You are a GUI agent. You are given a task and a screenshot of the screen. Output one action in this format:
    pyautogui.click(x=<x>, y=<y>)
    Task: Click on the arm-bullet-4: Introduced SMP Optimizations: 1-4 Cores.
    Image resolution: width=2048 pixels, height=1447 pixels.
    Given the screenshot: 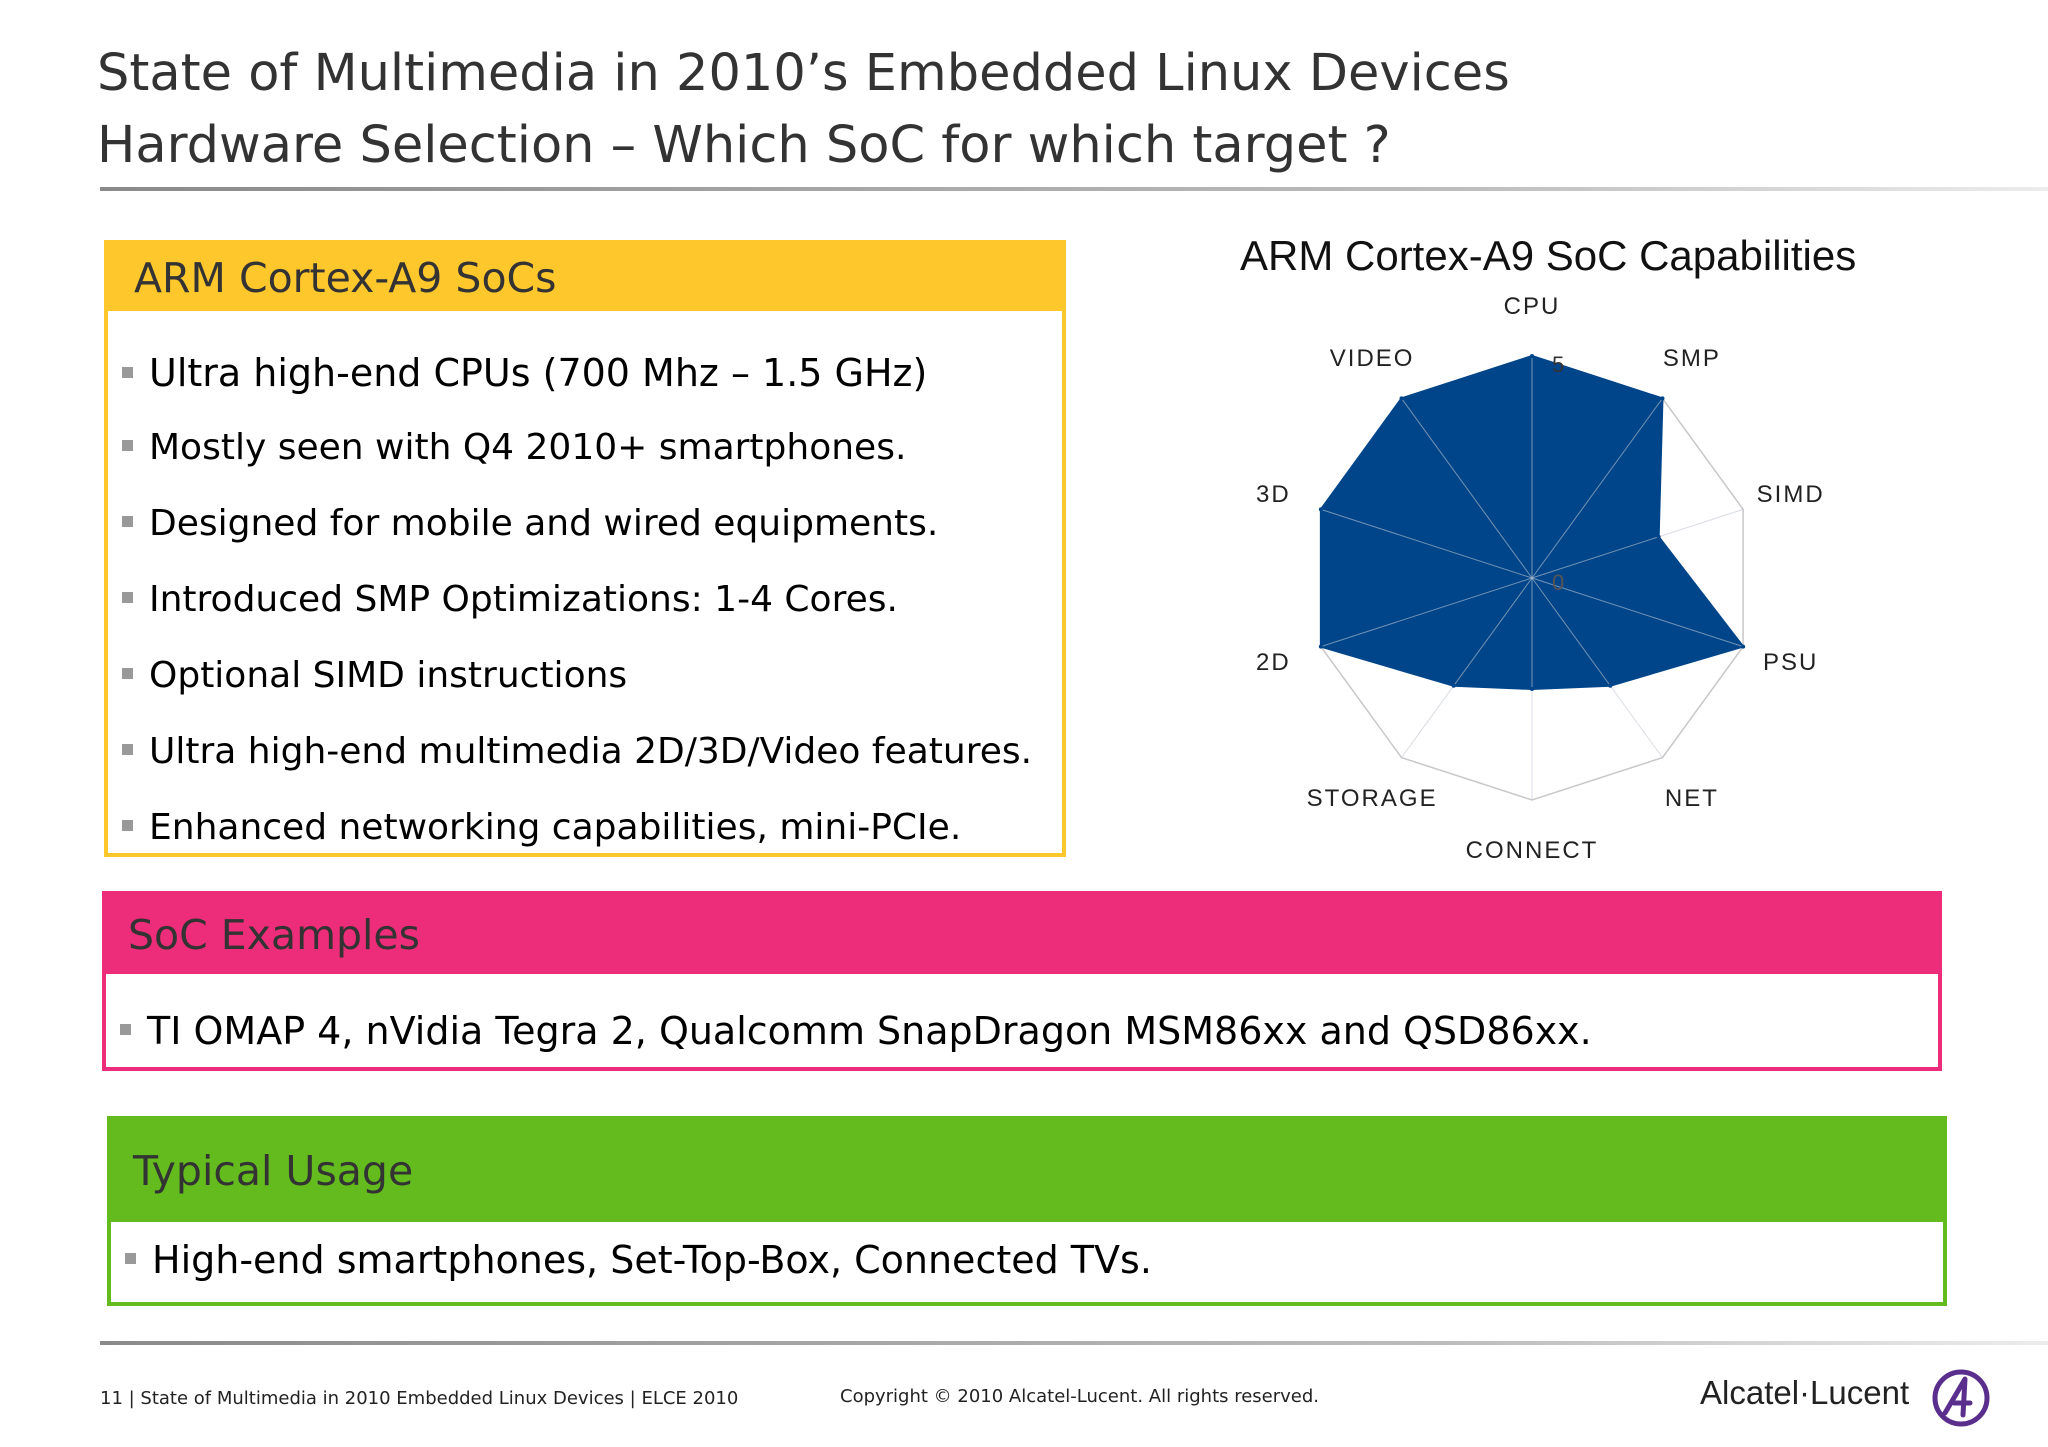 What is the action you would take?
    pyautogui.click(x=510, y=599)
    